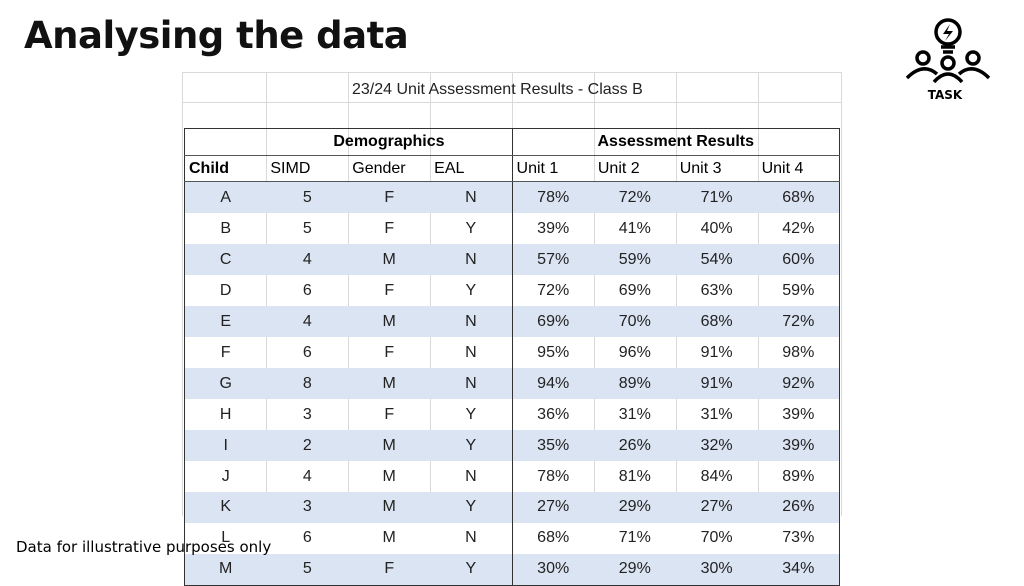  I want to click on table-cell: 32%, so click(716, 446).